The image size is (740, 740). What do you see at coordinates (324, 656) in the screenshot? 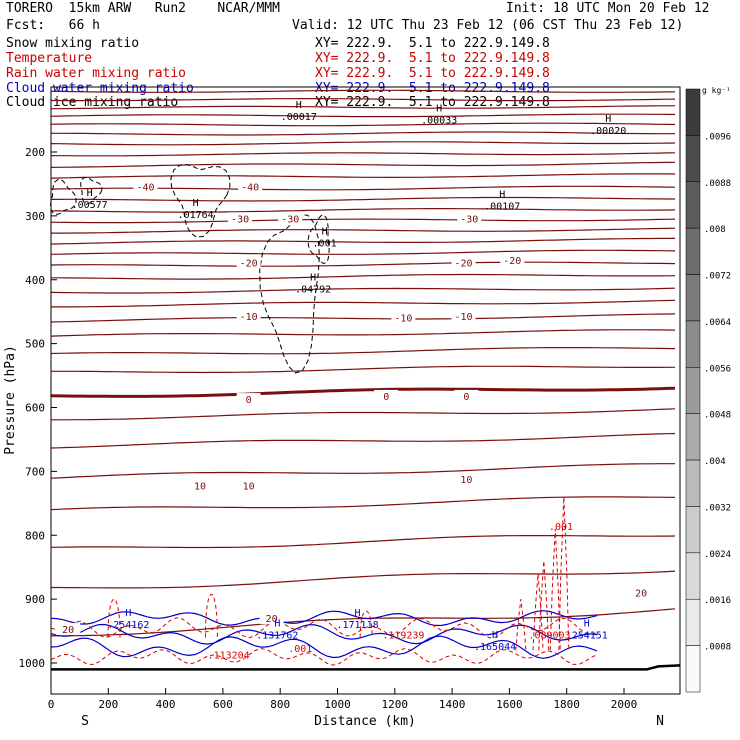
I see `rain-contour` at bounding box center [324, 656].